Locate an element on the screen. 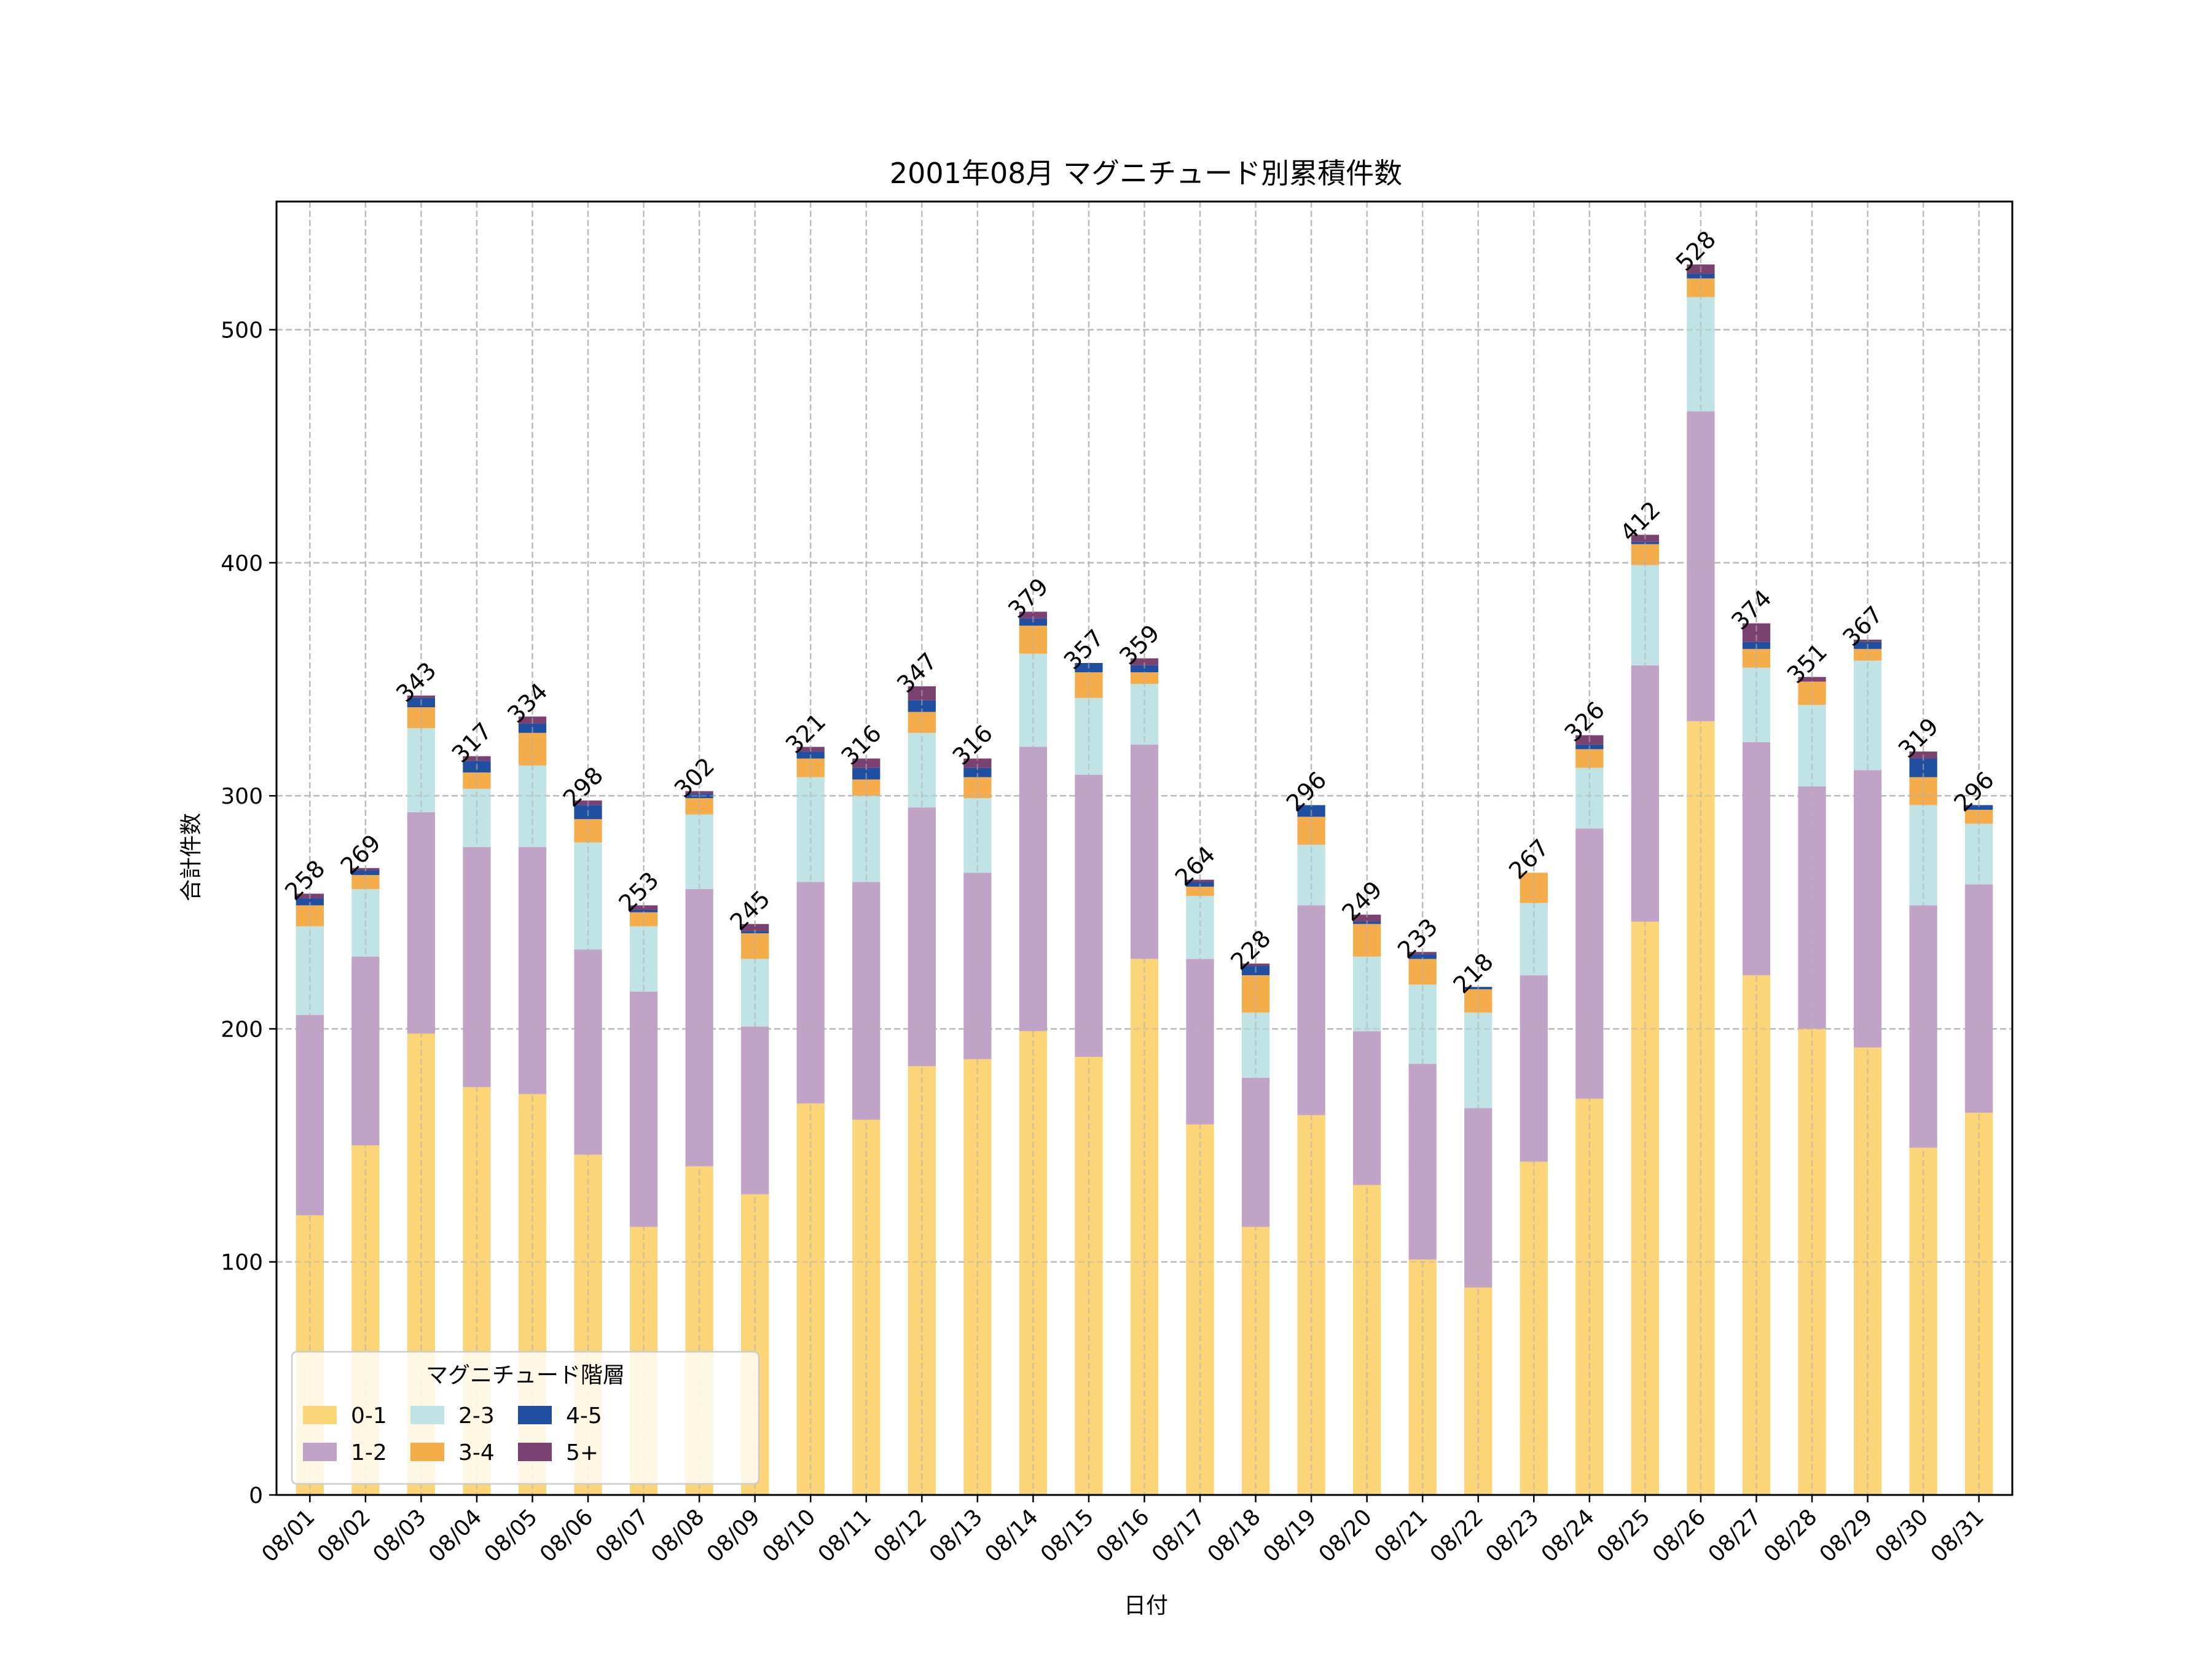 The height and width of the screenshot is (1659, 2212). bar-stack is located at coordinates (1367, 1204).